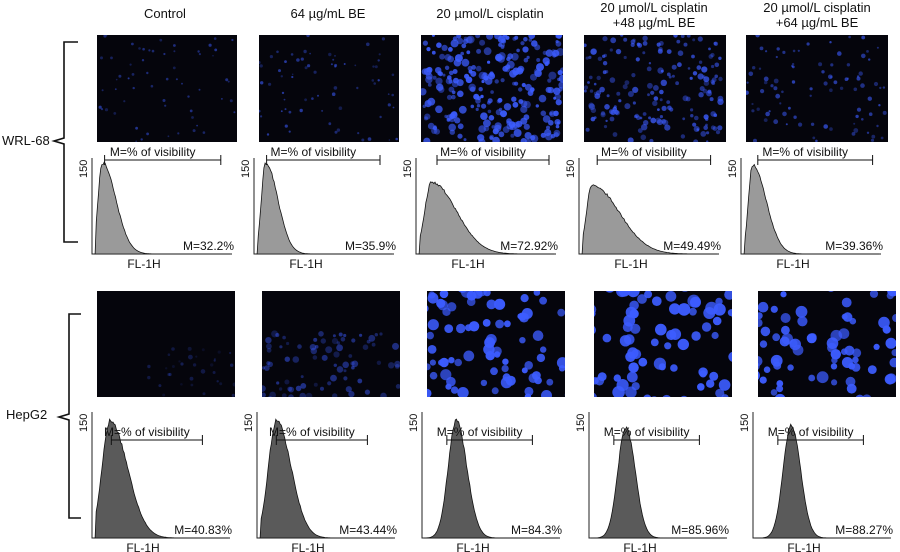 The image size is (900, 552). Describe the element at coordinates (652, 476) in the screenshot. I see `histogram-hepg2-cisplatin-be48: 150 M=% of visibility M=85.96% FL-1H` at that location.